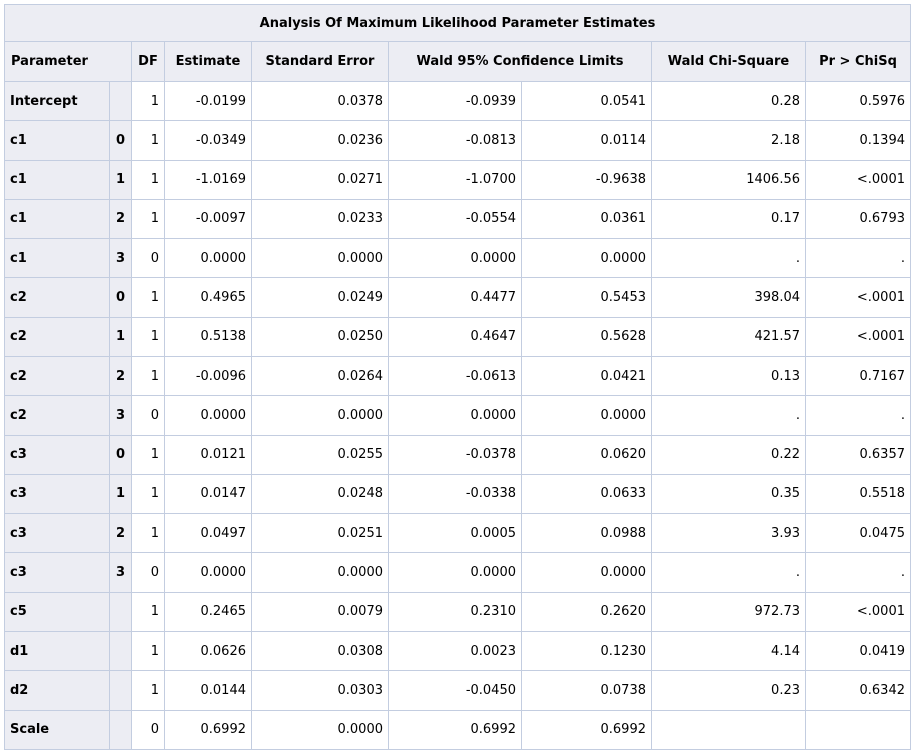 The height and width of the screenshot is (753, 914). Describe the element at coordinates (68, 61) in the screenshot. I see `col-header-parameter: Parameter` at that location.